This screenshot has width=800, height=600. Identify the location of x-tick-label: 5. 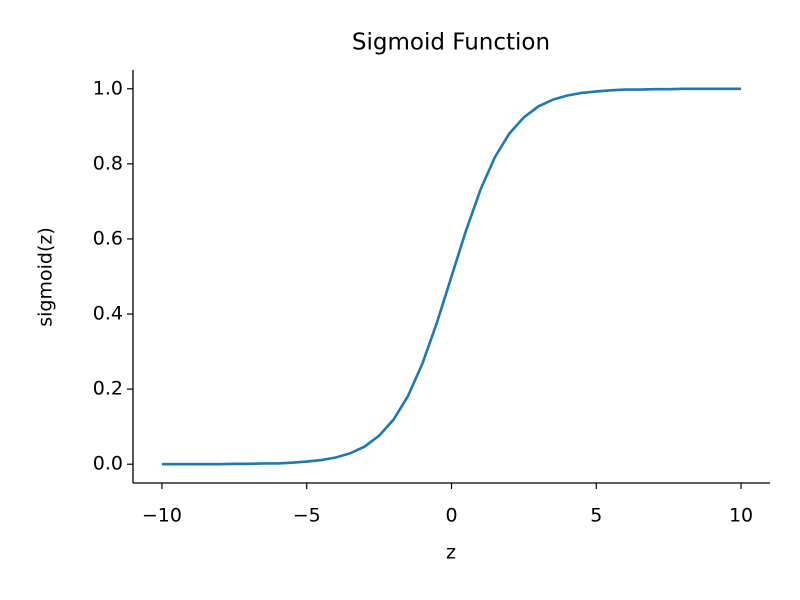
(596, 516).